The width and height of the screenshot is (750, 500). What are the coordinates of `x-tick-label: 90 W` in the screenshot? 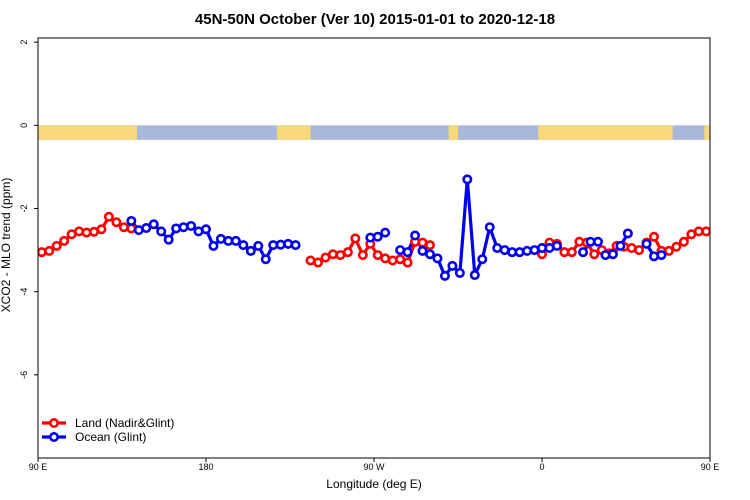 It's located at (374, 467).